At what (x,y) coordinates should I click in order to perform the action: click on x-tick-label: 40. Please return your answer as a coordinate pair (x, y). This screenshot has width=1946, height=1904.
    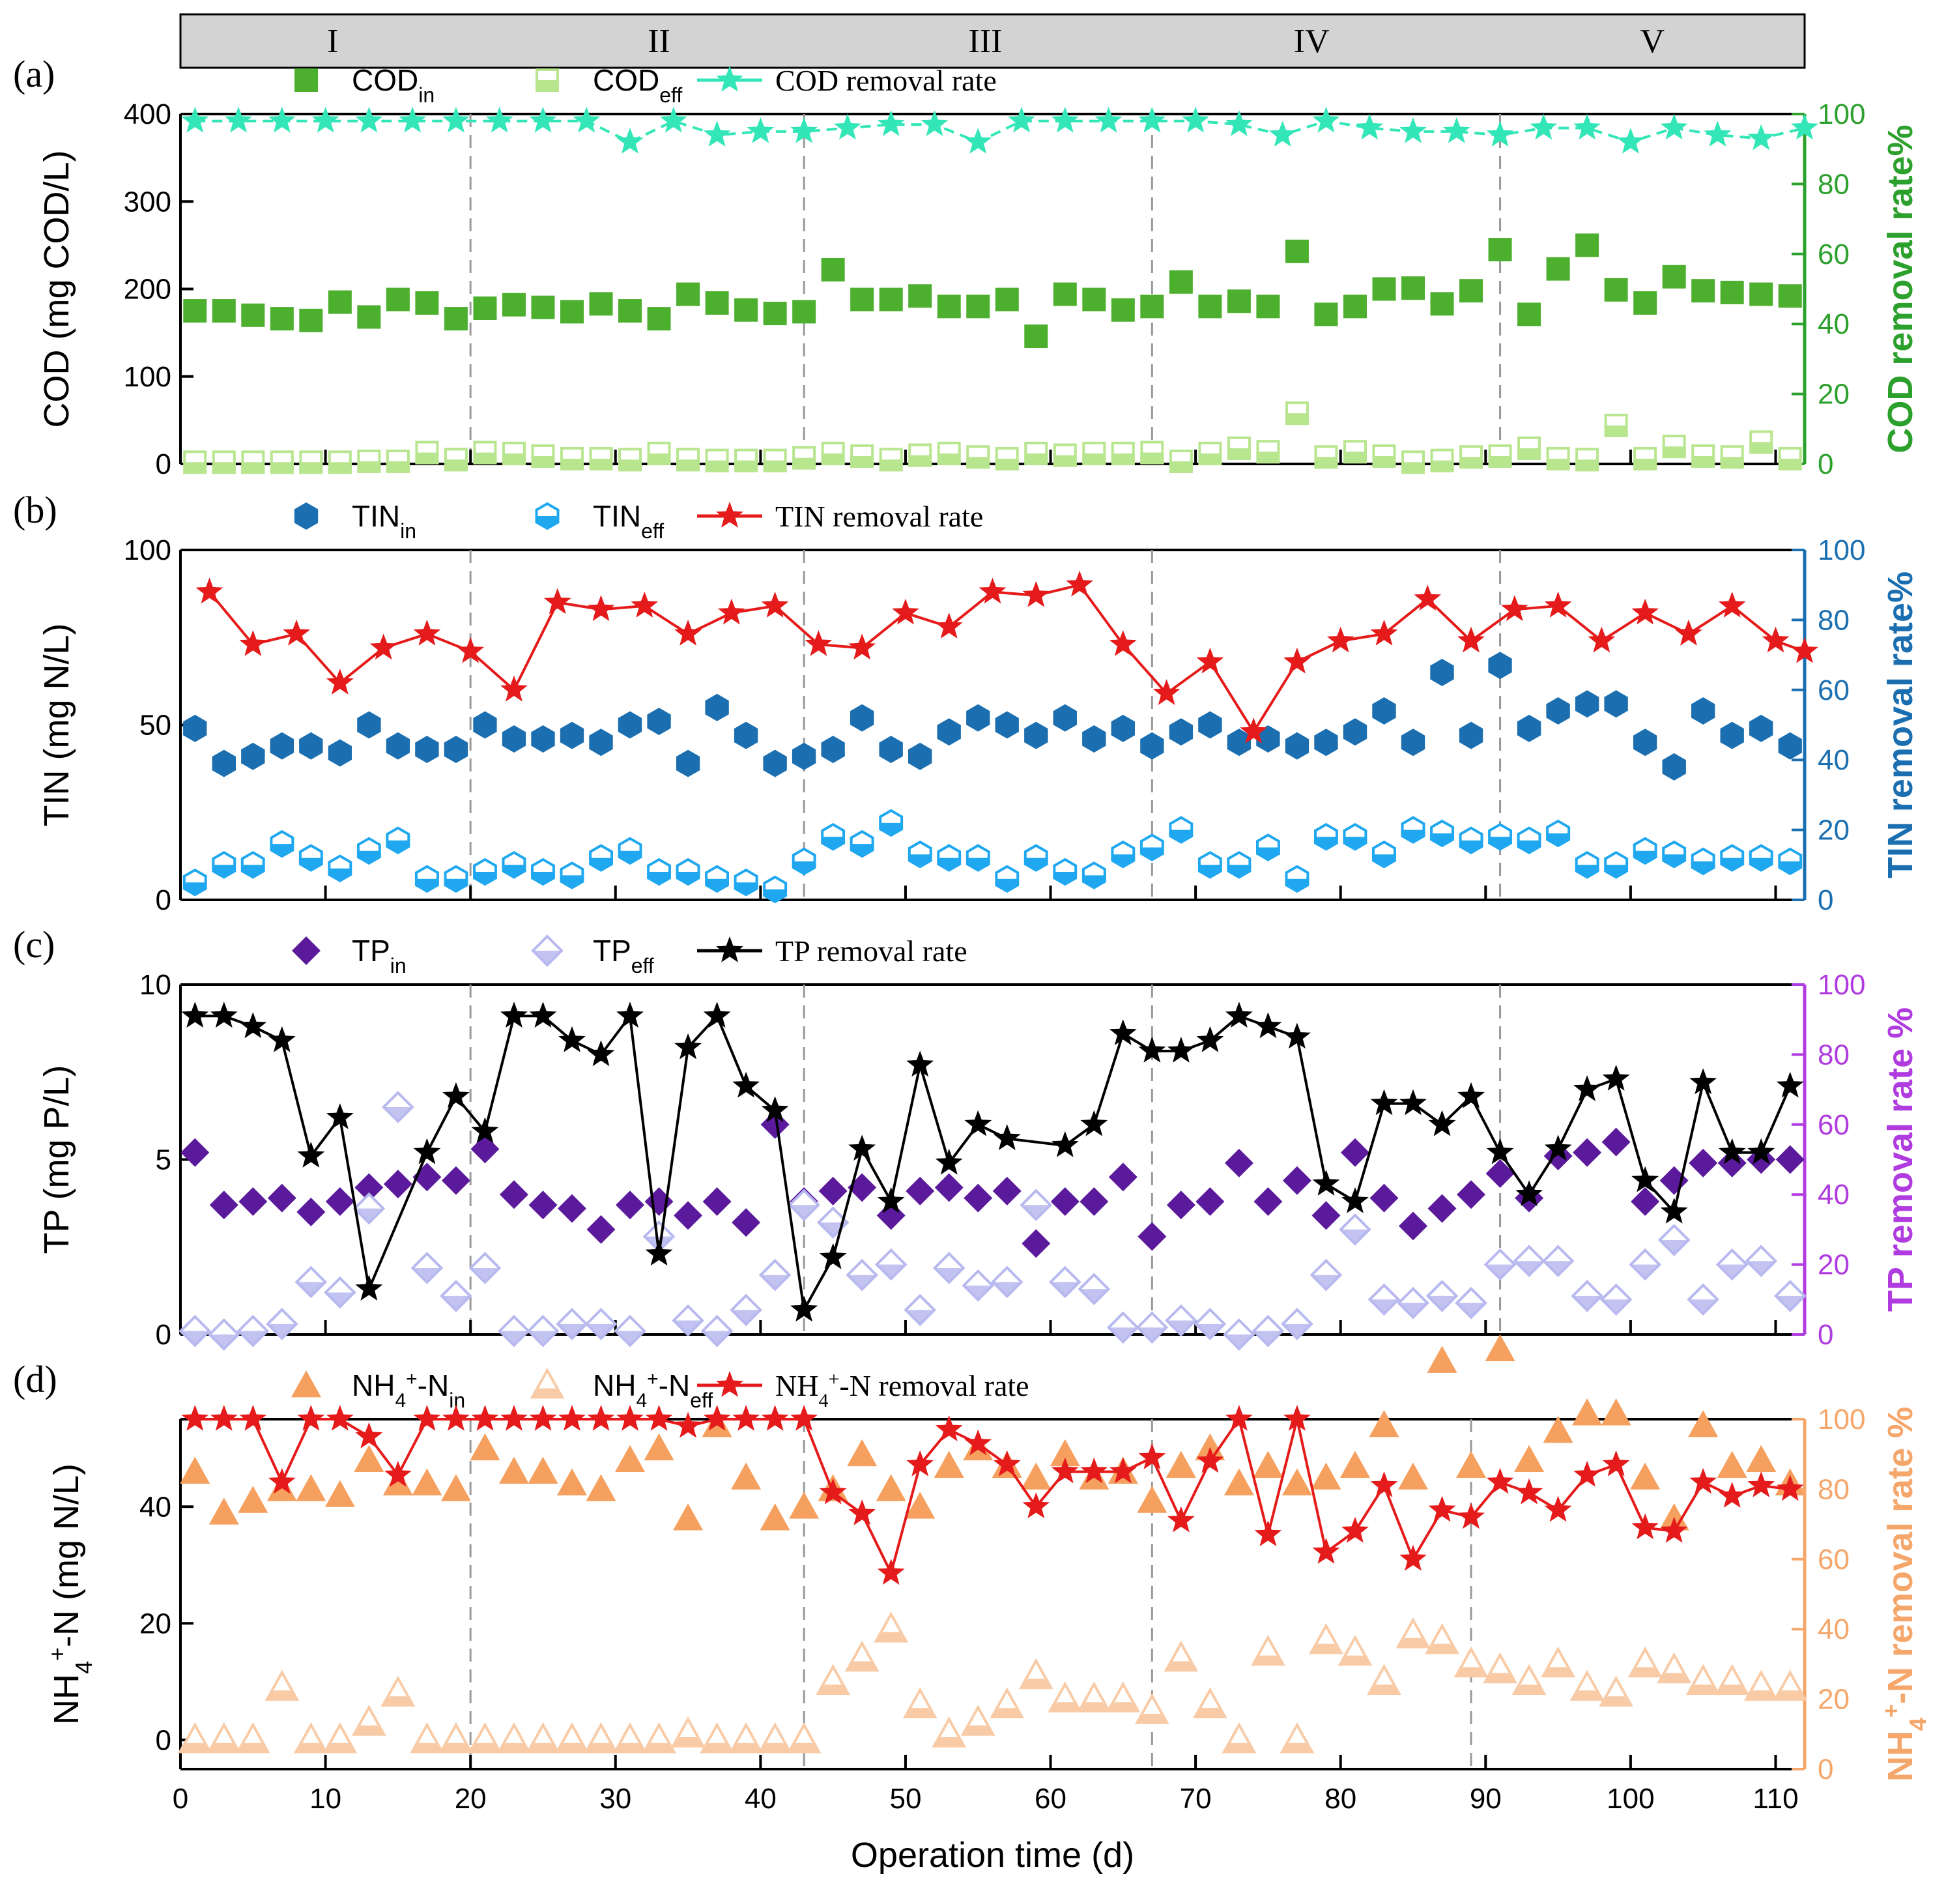
    Looking at the image, I should click on (761, 1799).